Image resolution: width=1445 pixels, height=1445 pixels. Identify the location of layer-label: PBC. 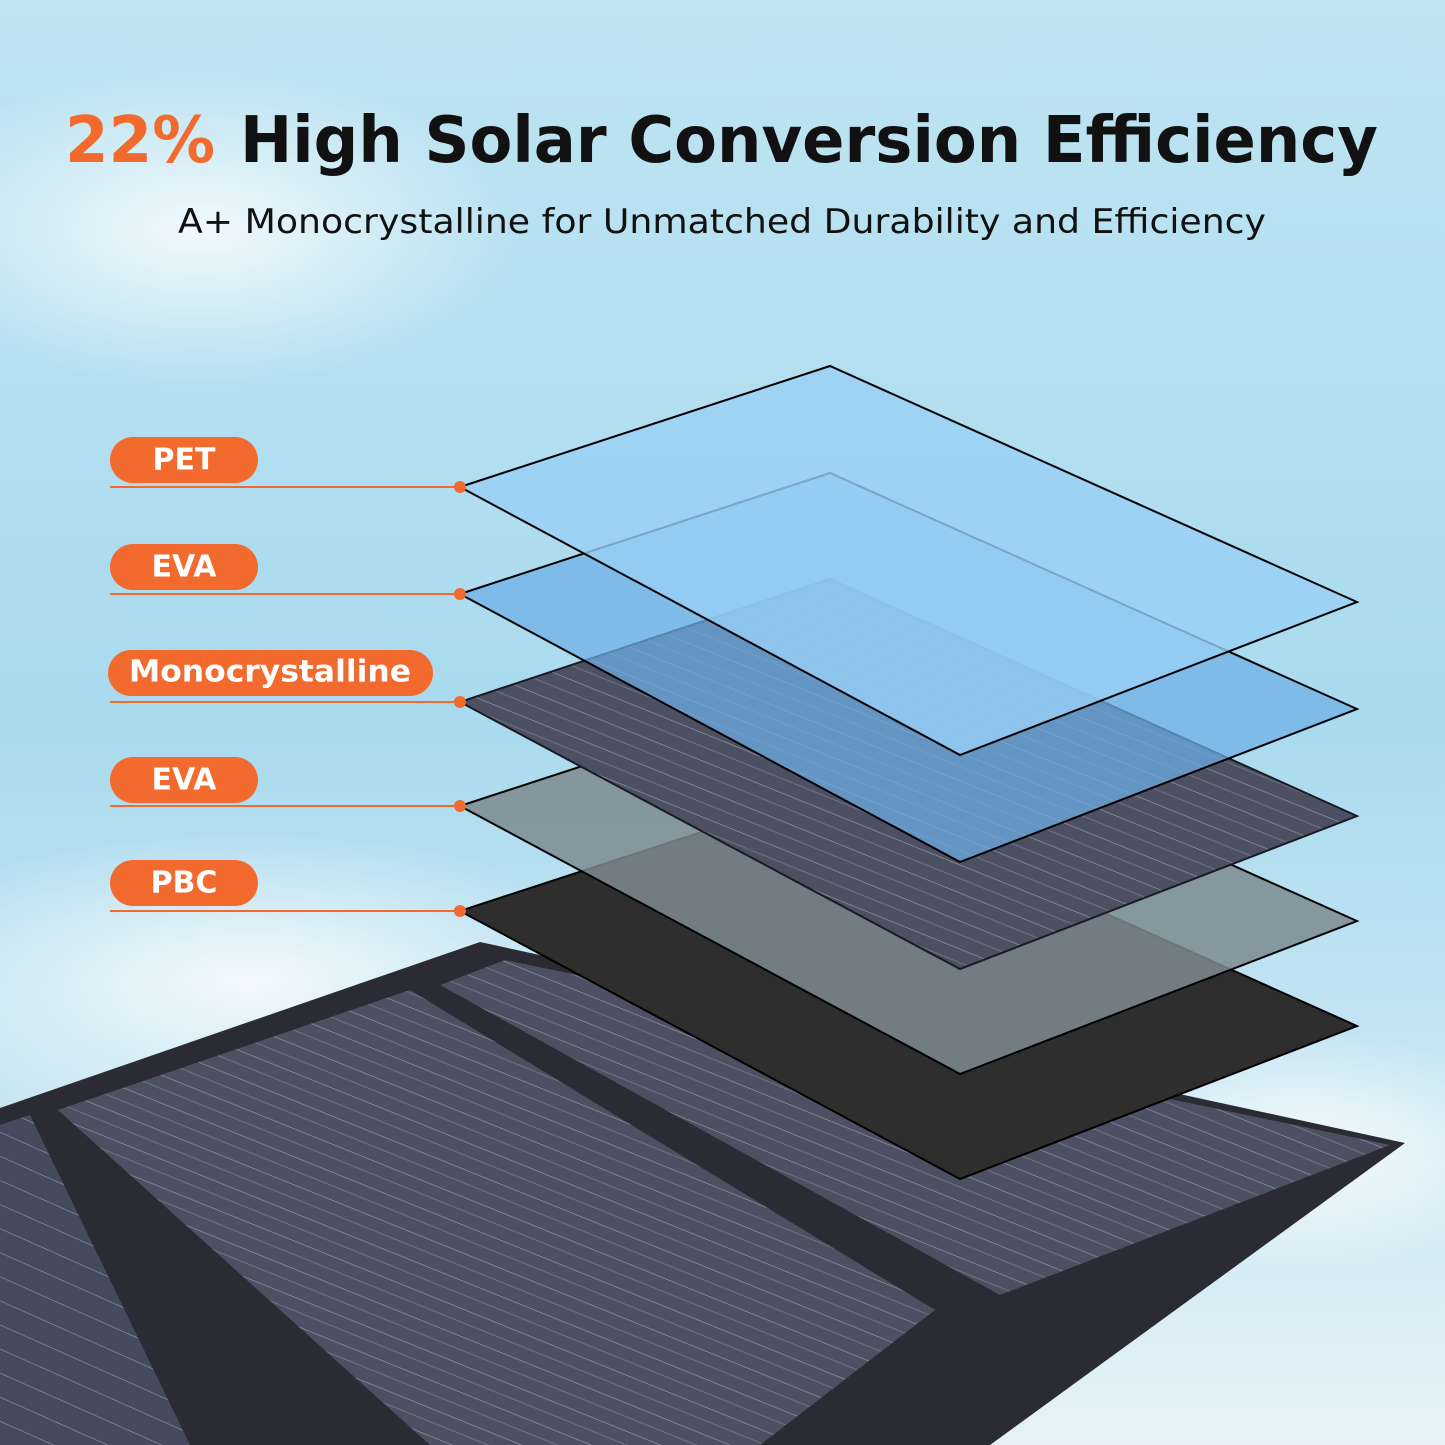
(184, 883).